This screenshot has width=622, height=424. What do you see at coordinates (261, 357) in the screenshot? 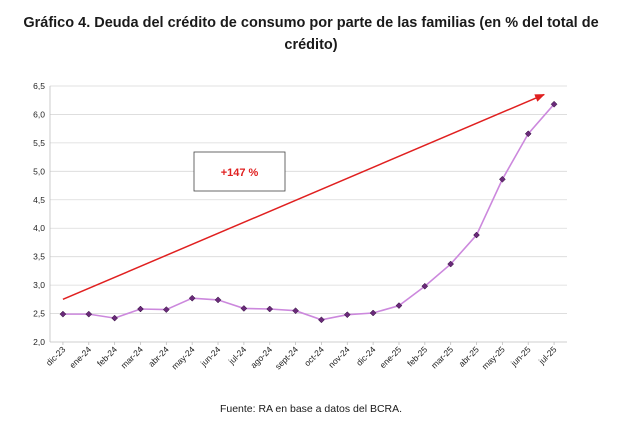
I see `x-tick-label: ago-24` at bounding box center [261, 357].